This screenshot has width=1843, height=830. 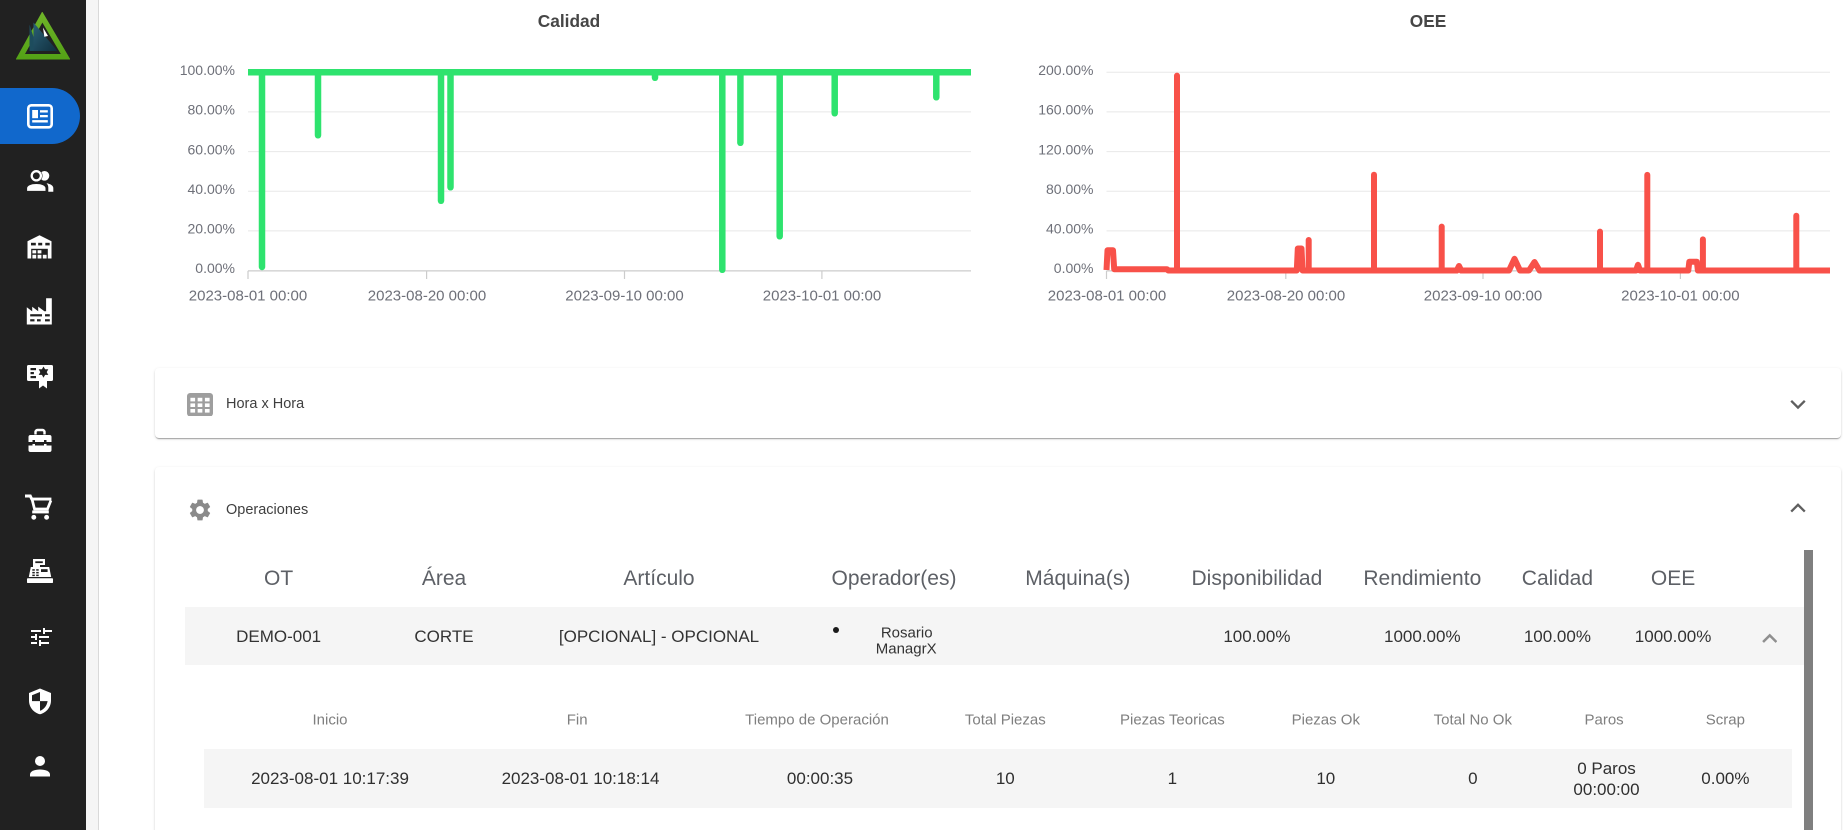 I want to click on svg-text: OEE, so click(x=1428, y=21).